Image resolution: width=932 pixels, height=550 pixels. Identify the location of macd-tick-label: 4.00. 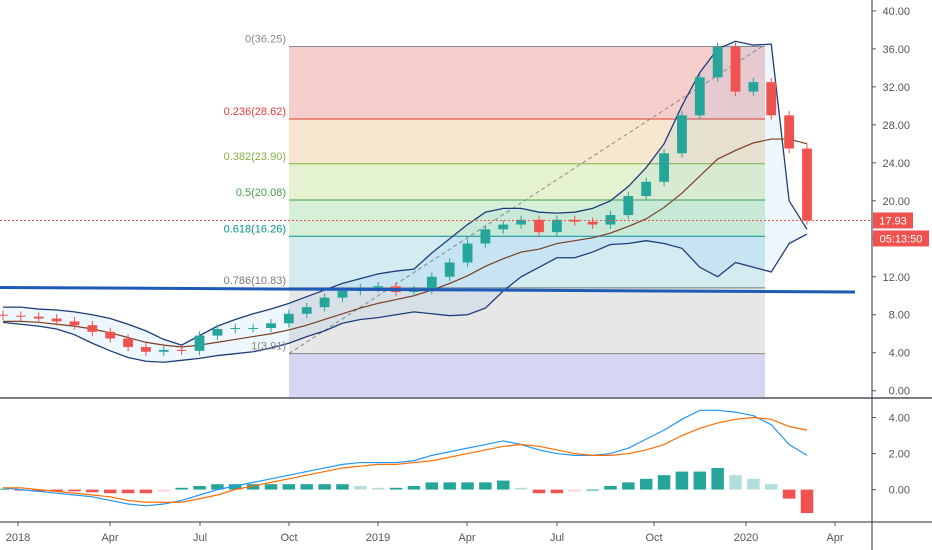
(899, 419).